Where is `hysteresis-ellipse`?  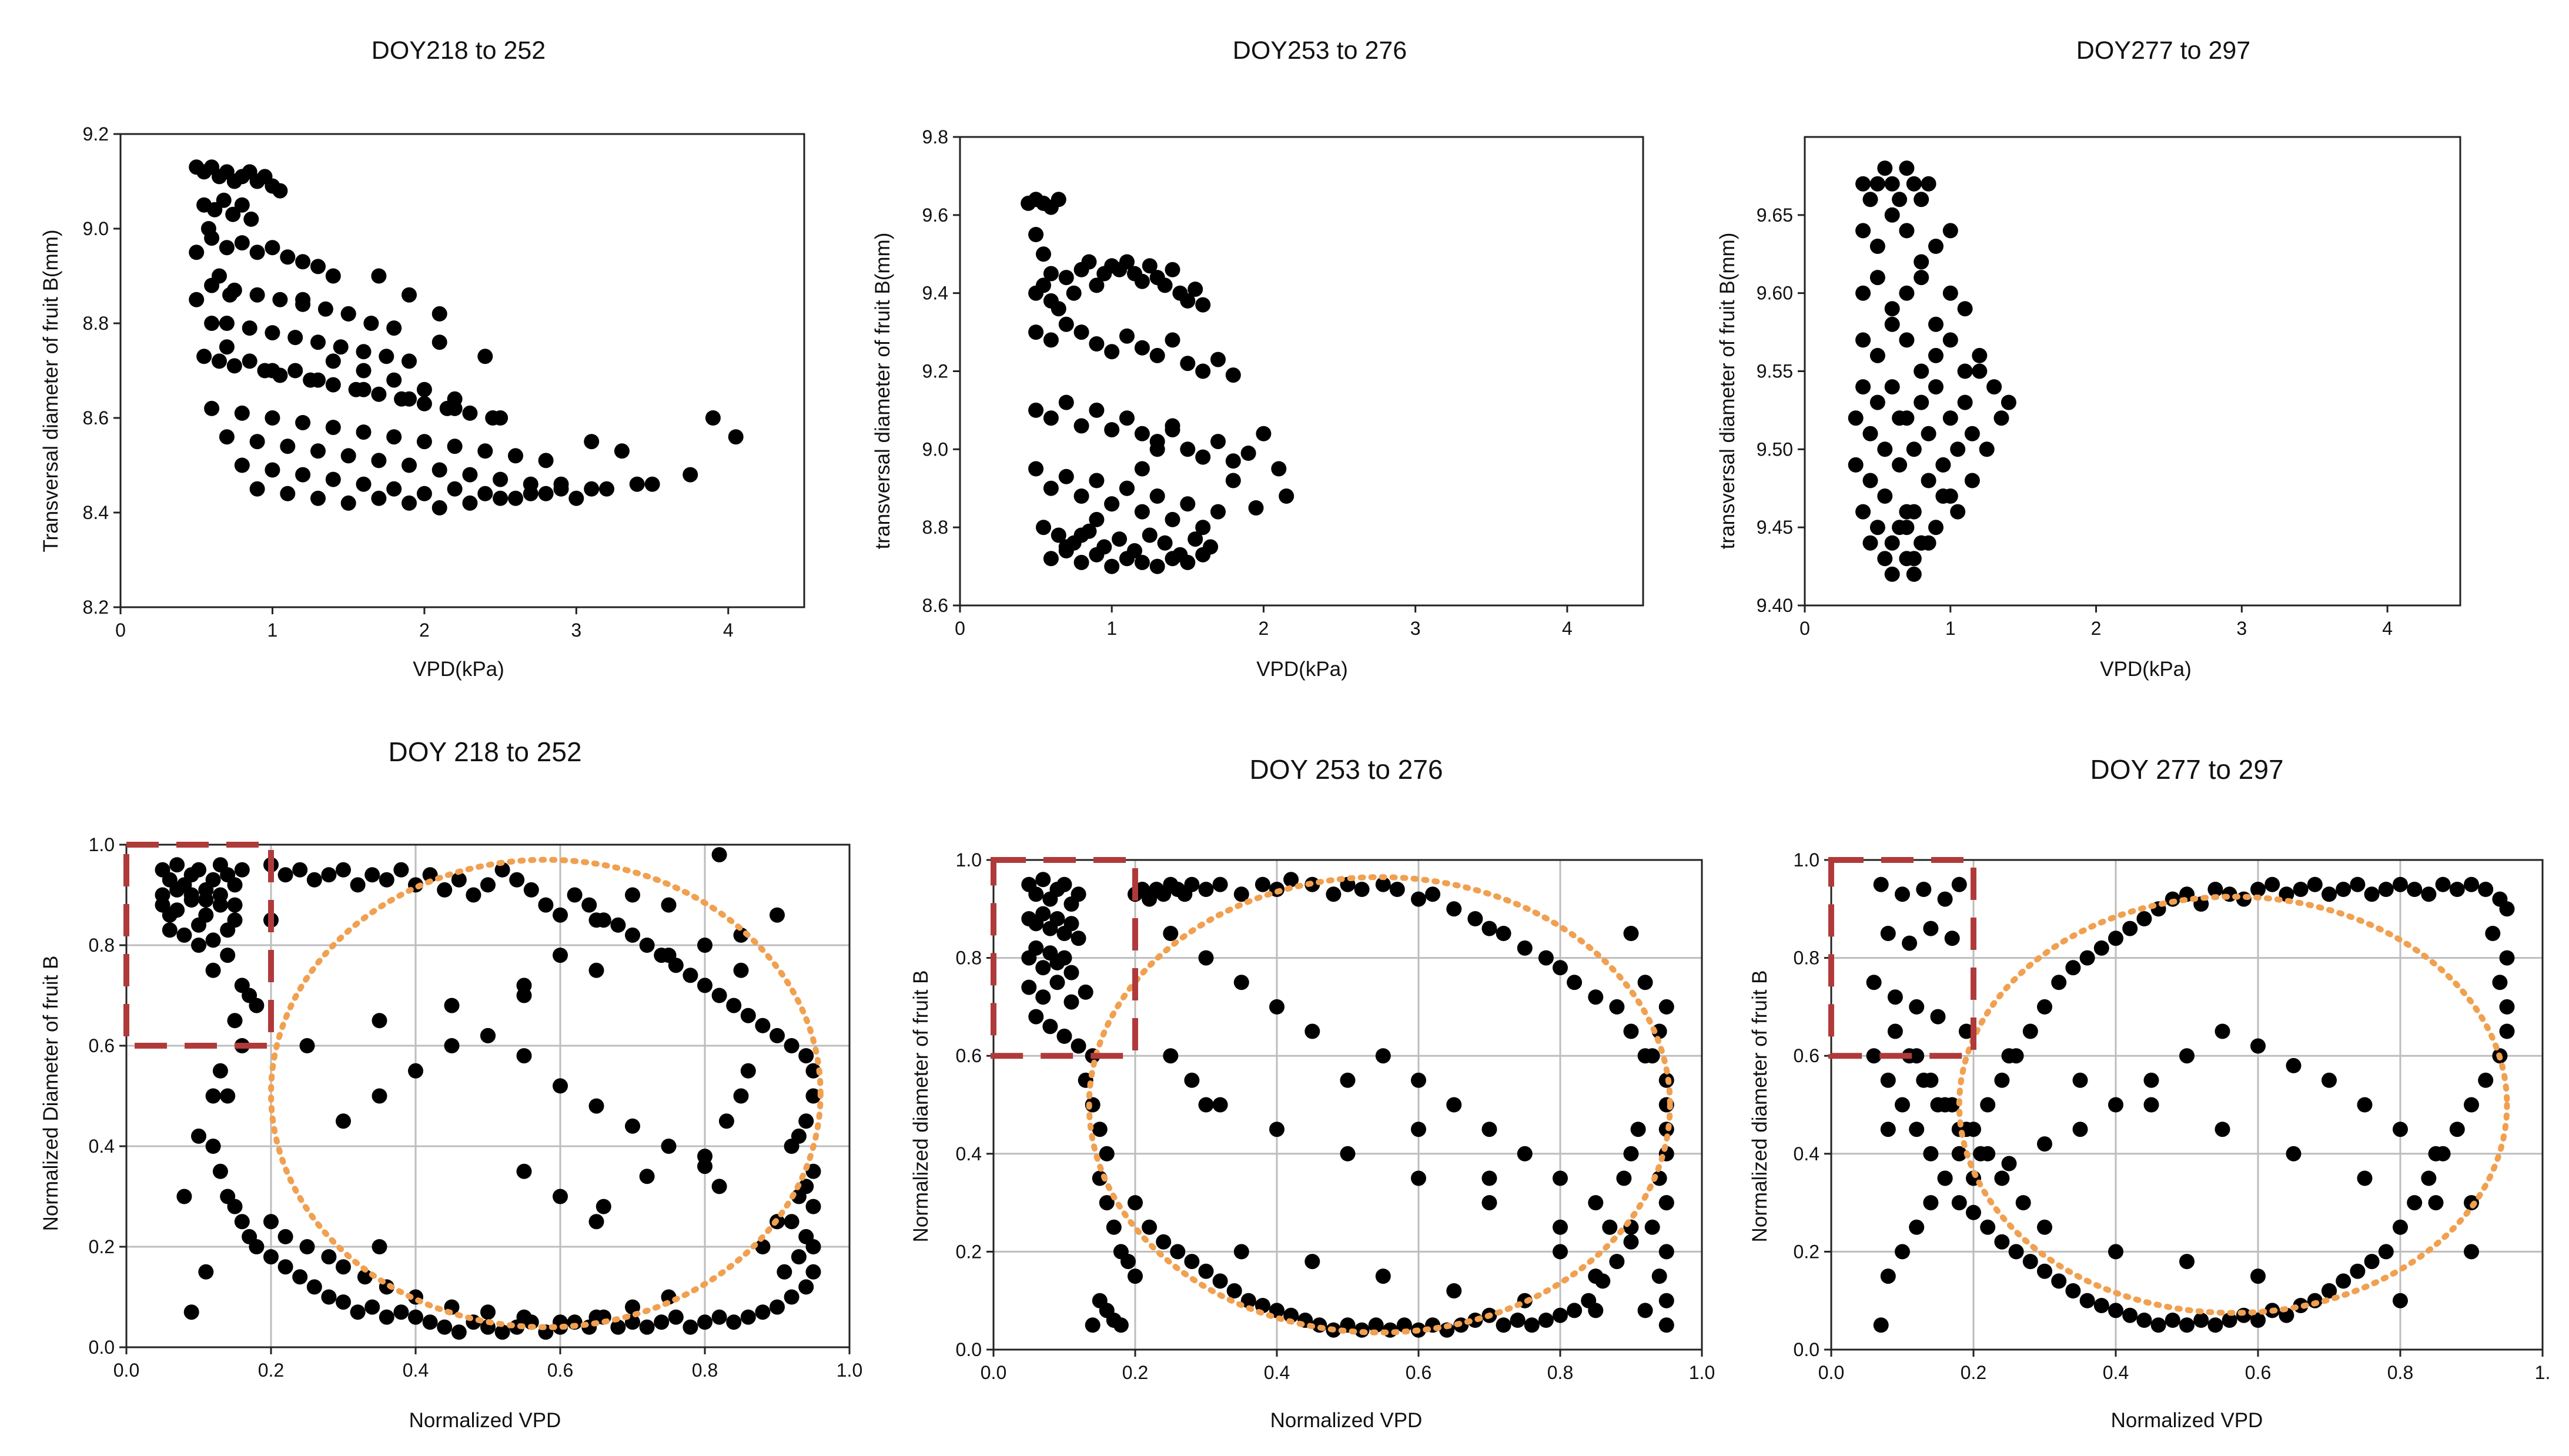
hysteresis-ellipse is located at coordinates (2233, 1104).